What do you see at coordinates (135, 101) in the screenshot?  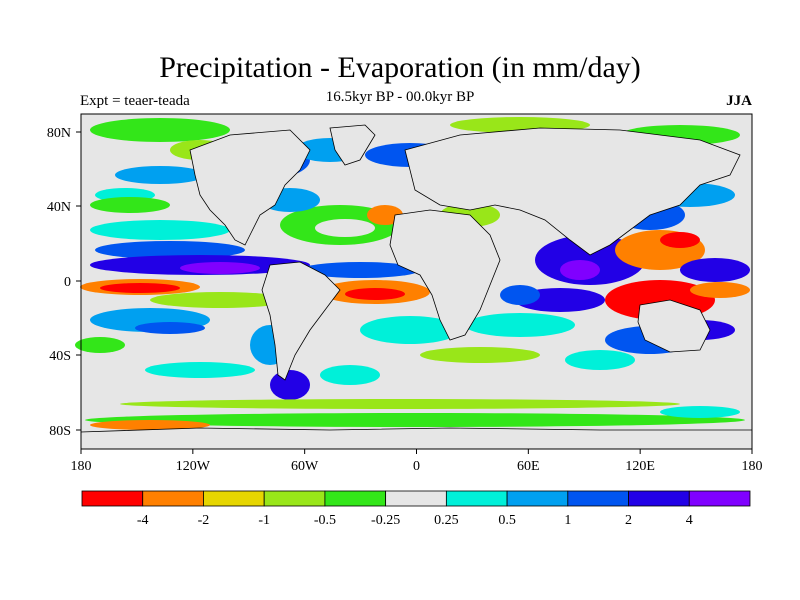 I see `experiment-label: Expt = teaer-teada` at bounding box center [135, 101].